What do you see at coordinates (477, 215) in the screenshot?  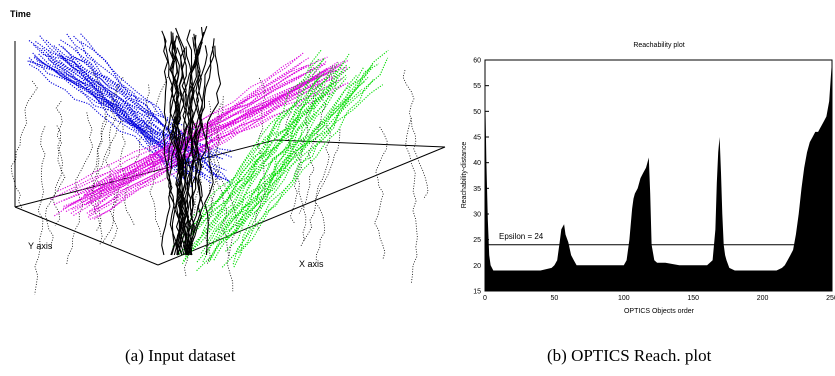 I see `y-tick-label: 30` at bounding box center [477, 215].